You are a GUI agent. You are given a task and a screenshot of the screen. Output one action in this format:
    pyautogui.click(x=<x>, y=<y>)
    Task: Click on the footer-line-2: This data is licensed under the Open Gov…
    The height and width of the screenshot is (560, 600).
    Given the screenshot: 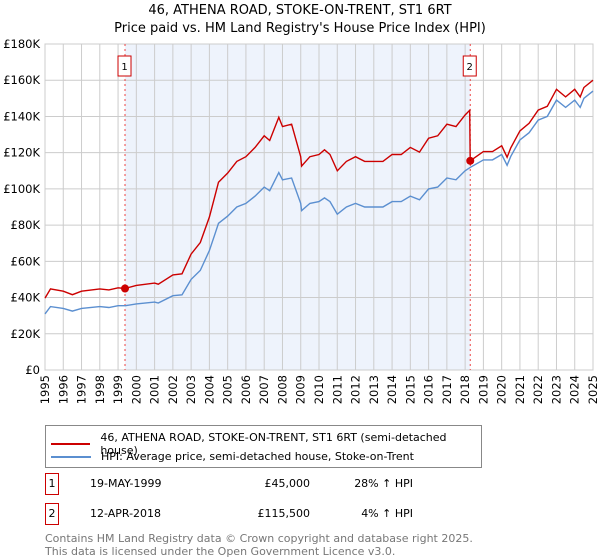 What is the action you would take?
    pyautogui.click(x=220, y=551)
    